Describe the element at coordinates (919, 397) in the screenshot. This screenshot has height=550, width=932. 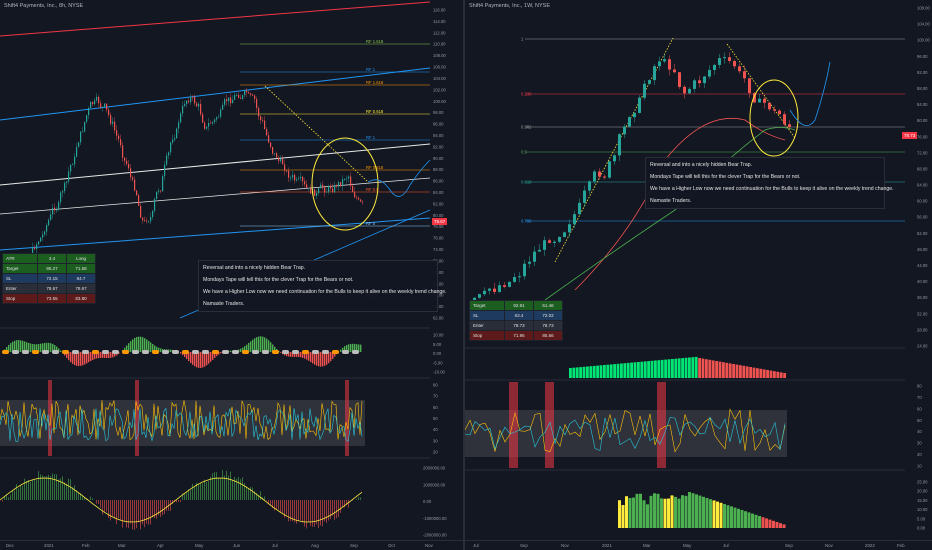
I see `indicator-tick: 70` at that location.